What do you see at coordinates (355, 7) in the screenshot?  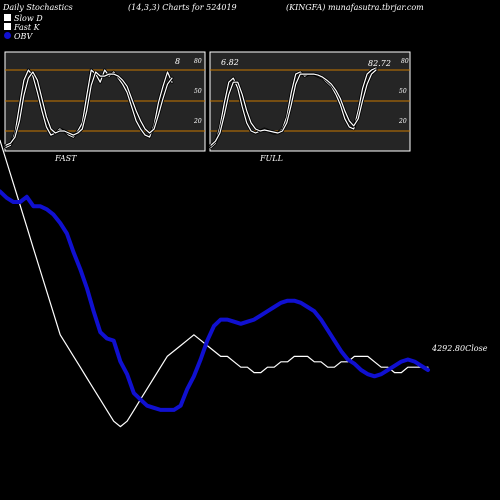 I see `header-right: (KINGFA) munafasutra.tbrjar.com` at bounding box center [355, 7].